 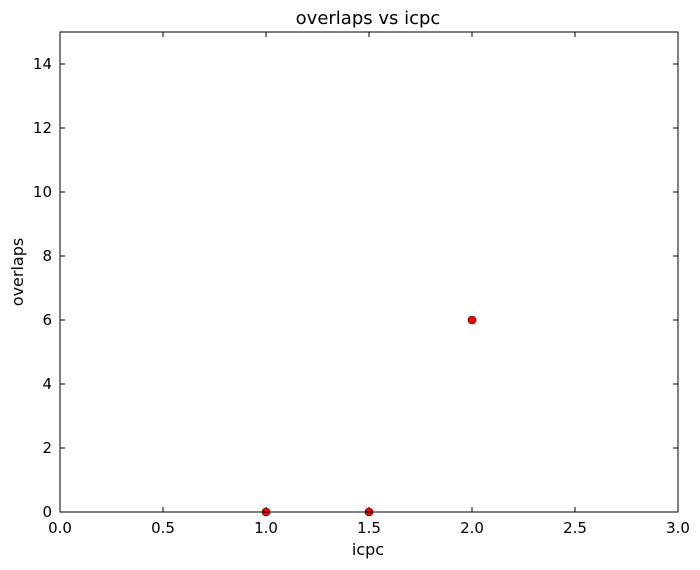 I want to click on x-axis-label: icpc, so click(x=368, y=549).